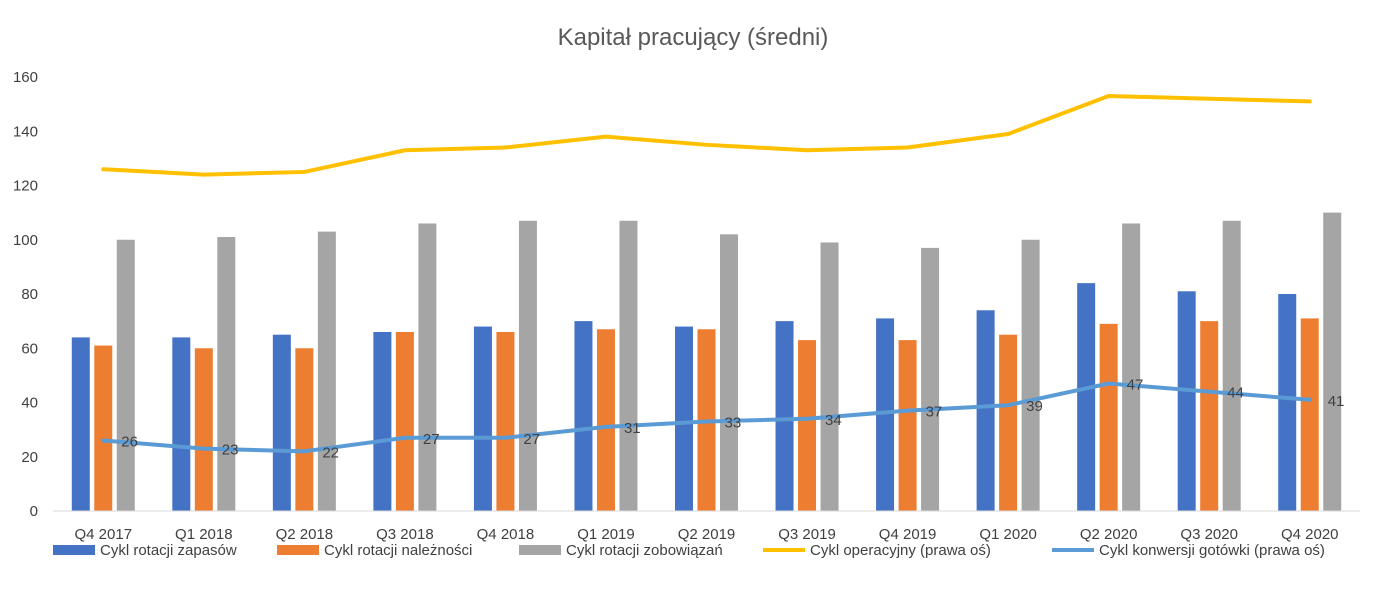 Image resolution: width=1387 pixels, height=601 pixels. I want to click on x-tick-label: Q4 2019, so click(908, 534).